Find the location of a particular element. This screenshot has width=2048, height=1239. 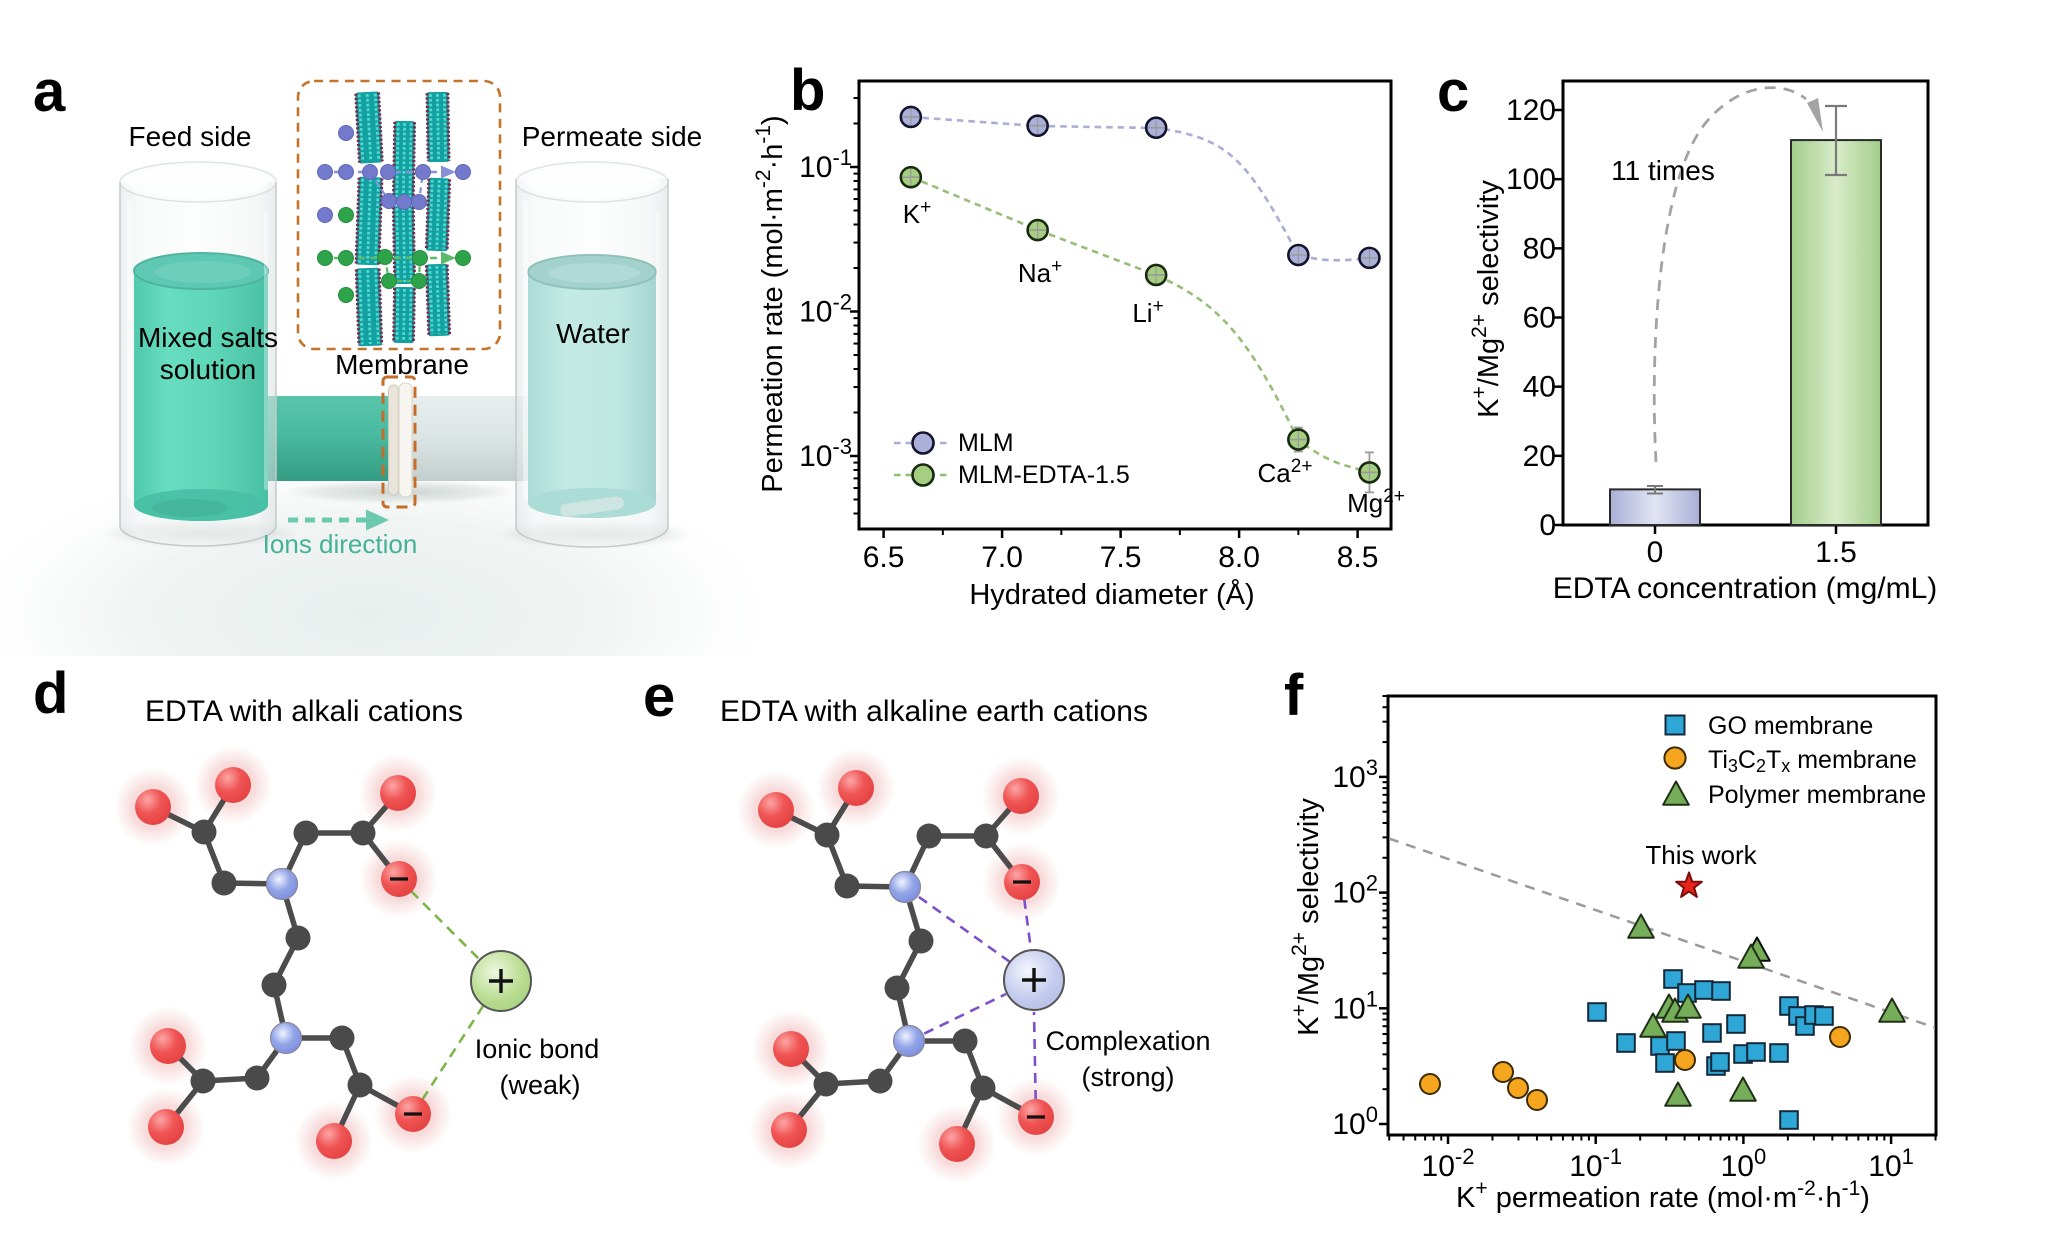

svg-text: solution is located at coordinates (208, 369).